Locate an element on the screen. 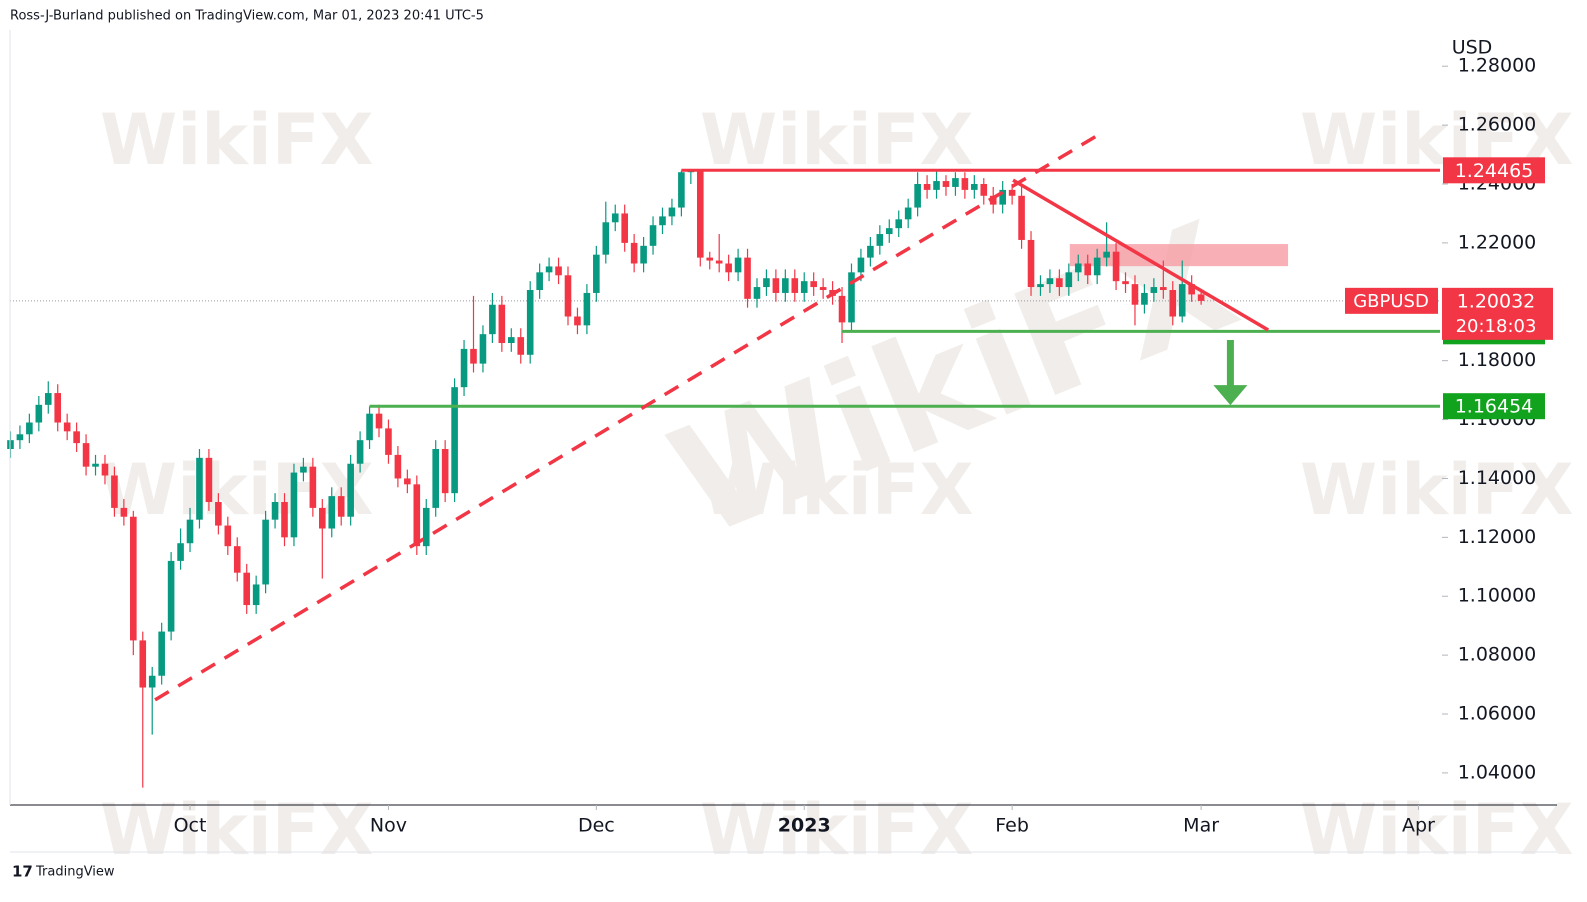  level-label: 1.16454 is located at coordinates (1494, 407).